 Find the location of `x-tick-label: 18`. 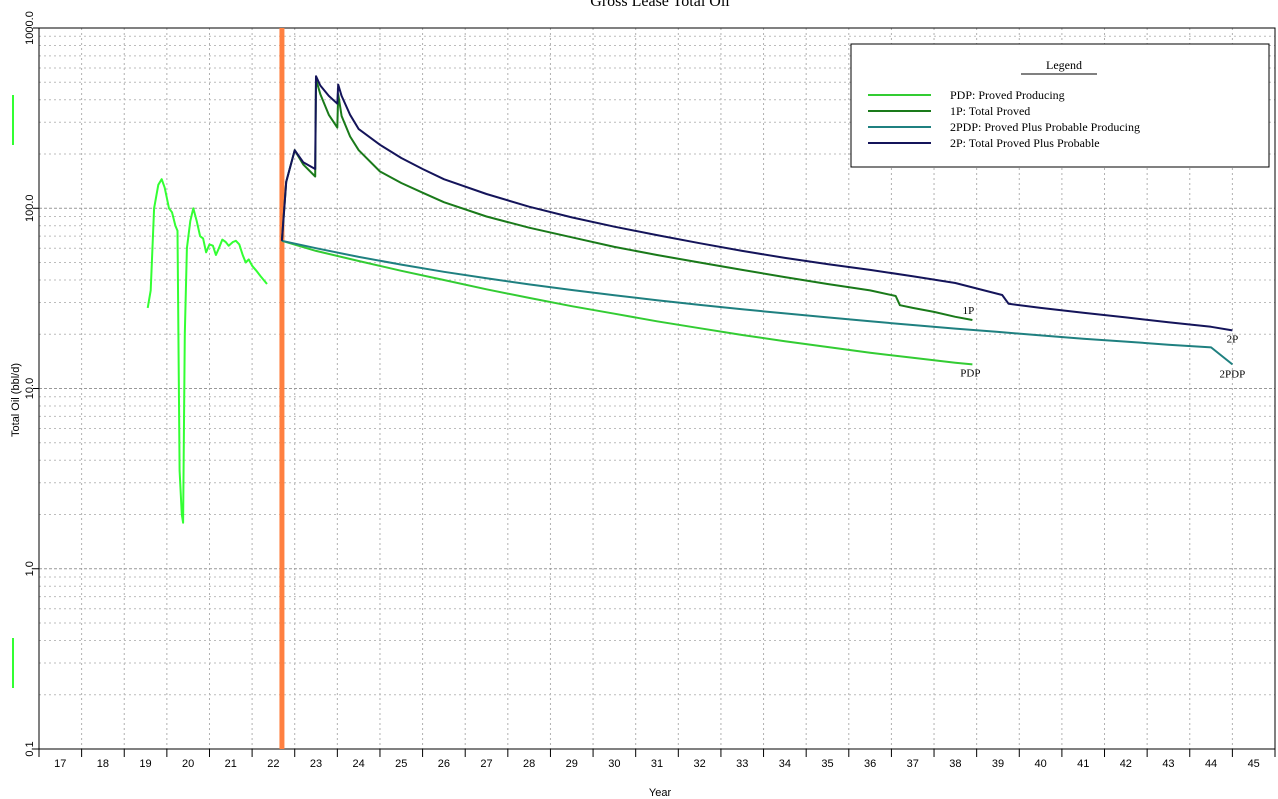

x-tick-label: 18 is located at coordinates (103, 764).